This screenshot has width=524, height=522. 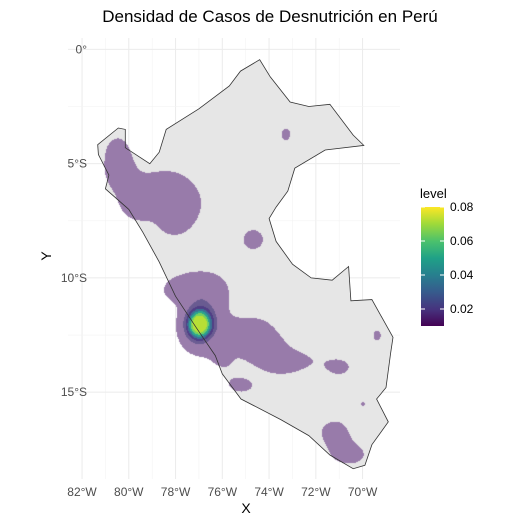 I want to click on y-axis-ticks: 0° 5°S 10°S 15°S, so click(x=74, y=220).